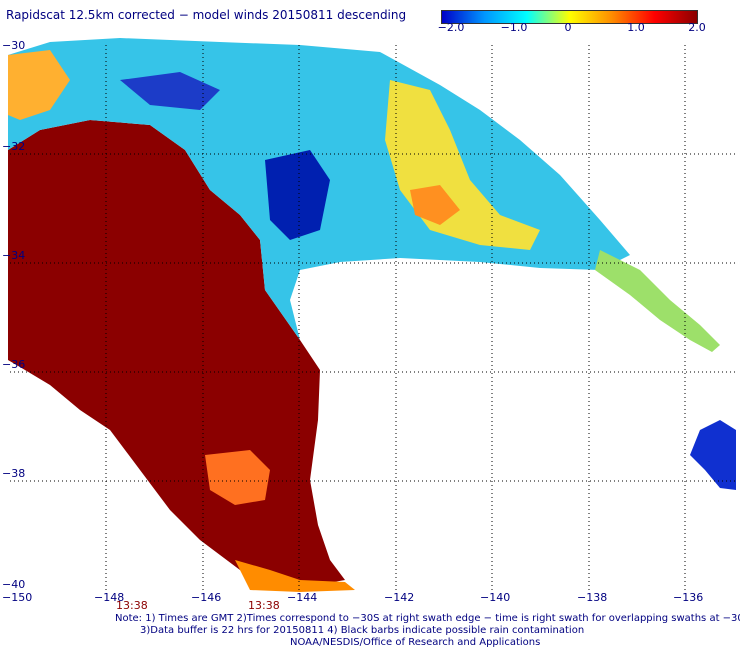 The width and height of the screenshot is (740, 650). What do you see at coordinates (295, 576) in the screenshot?
I see `swath-region-orange-tip` at bounding box center [295, 576].